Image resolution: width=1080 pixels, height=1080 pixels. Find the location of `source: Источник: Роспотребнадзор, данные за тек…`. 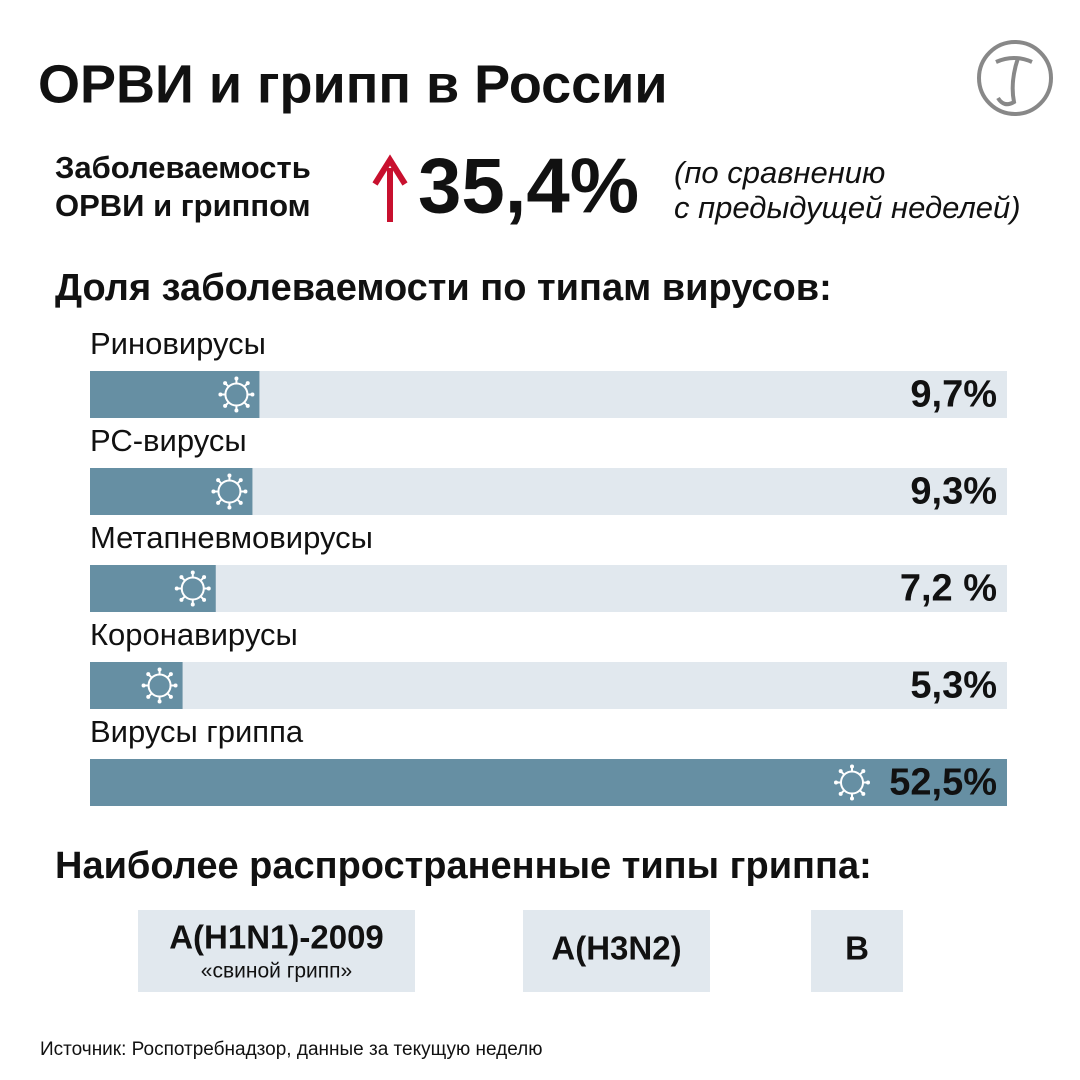

source: Источник: Роспотребнадзор, данные за тек… is located at coordinates (291, 1049).